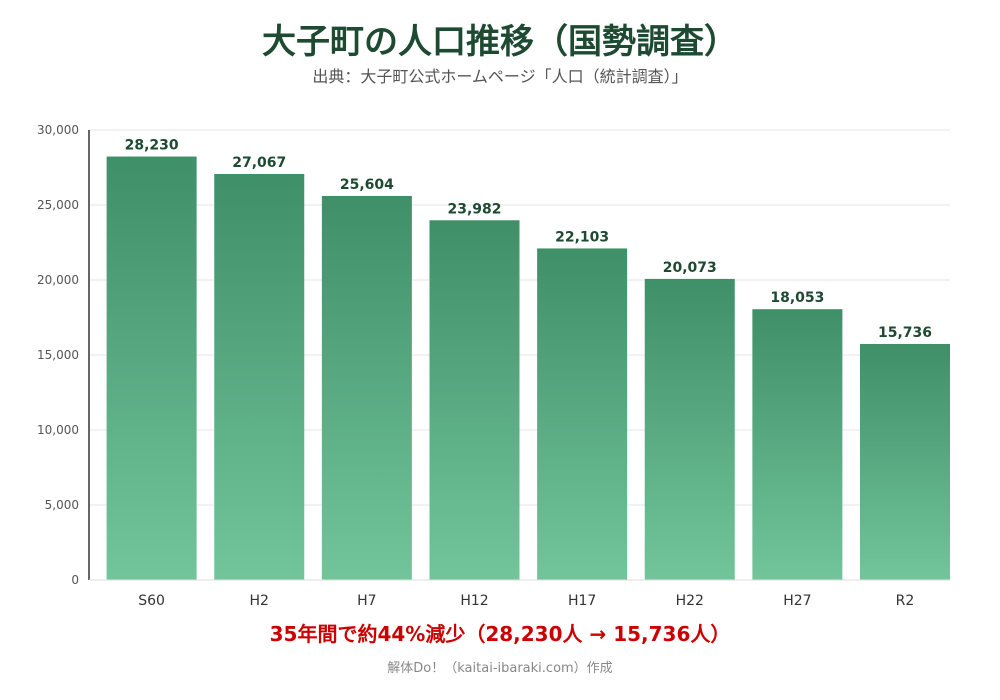 The height and width of the screenshot is (700, 1000). I want to click on y-tick-label: 30,000, so click(58, 130).